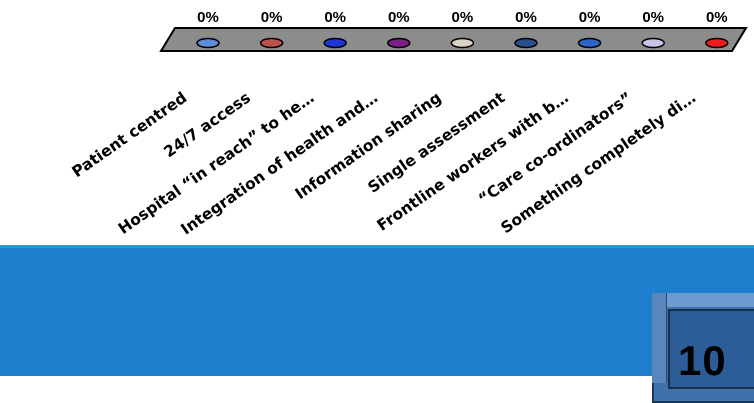  What do you see at coordinates (335, 17) in the screenshot?
I see `value-label-2: 0%` at bounding box center [335, 17].